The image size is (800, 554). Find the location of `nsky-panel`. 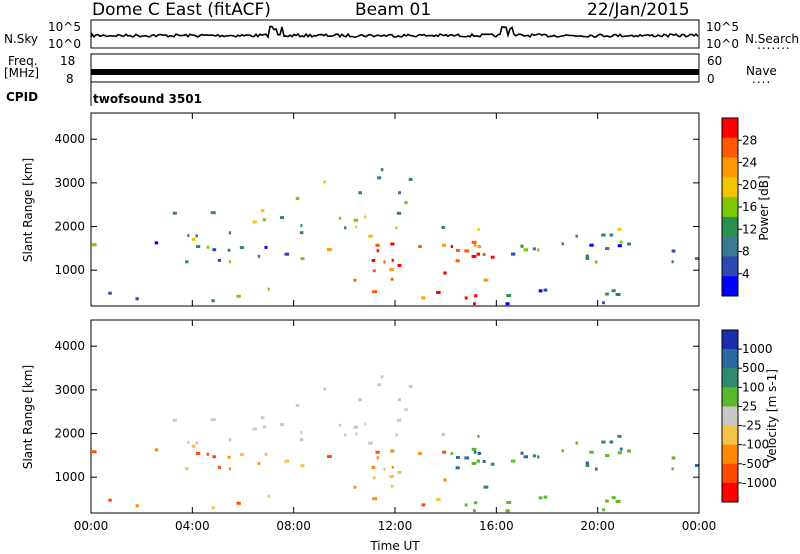

nsky-panel is located at coordinates (395, 34).